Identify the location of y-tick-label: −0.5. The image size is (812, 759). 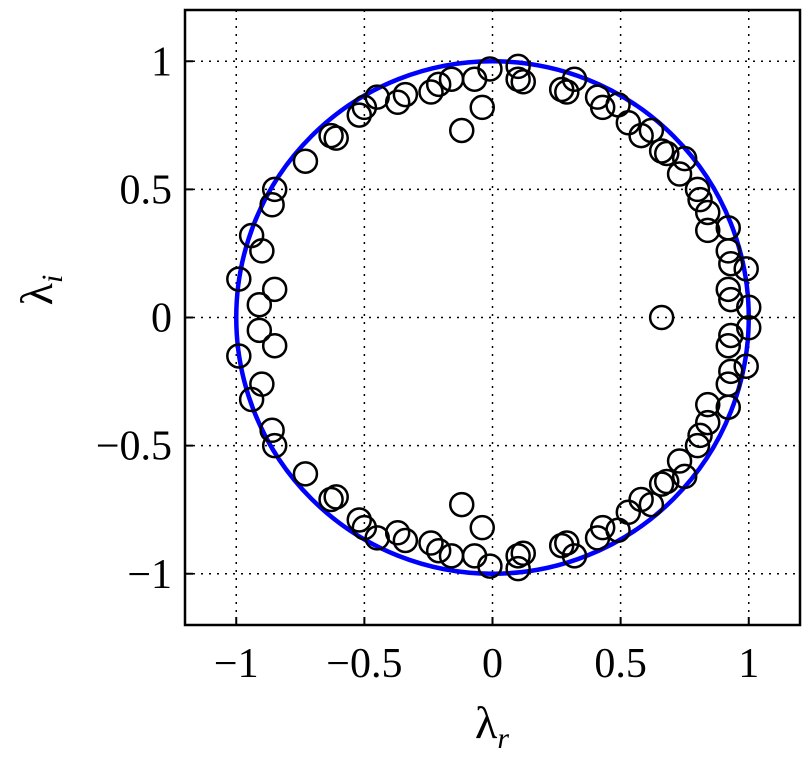
(134, 447).